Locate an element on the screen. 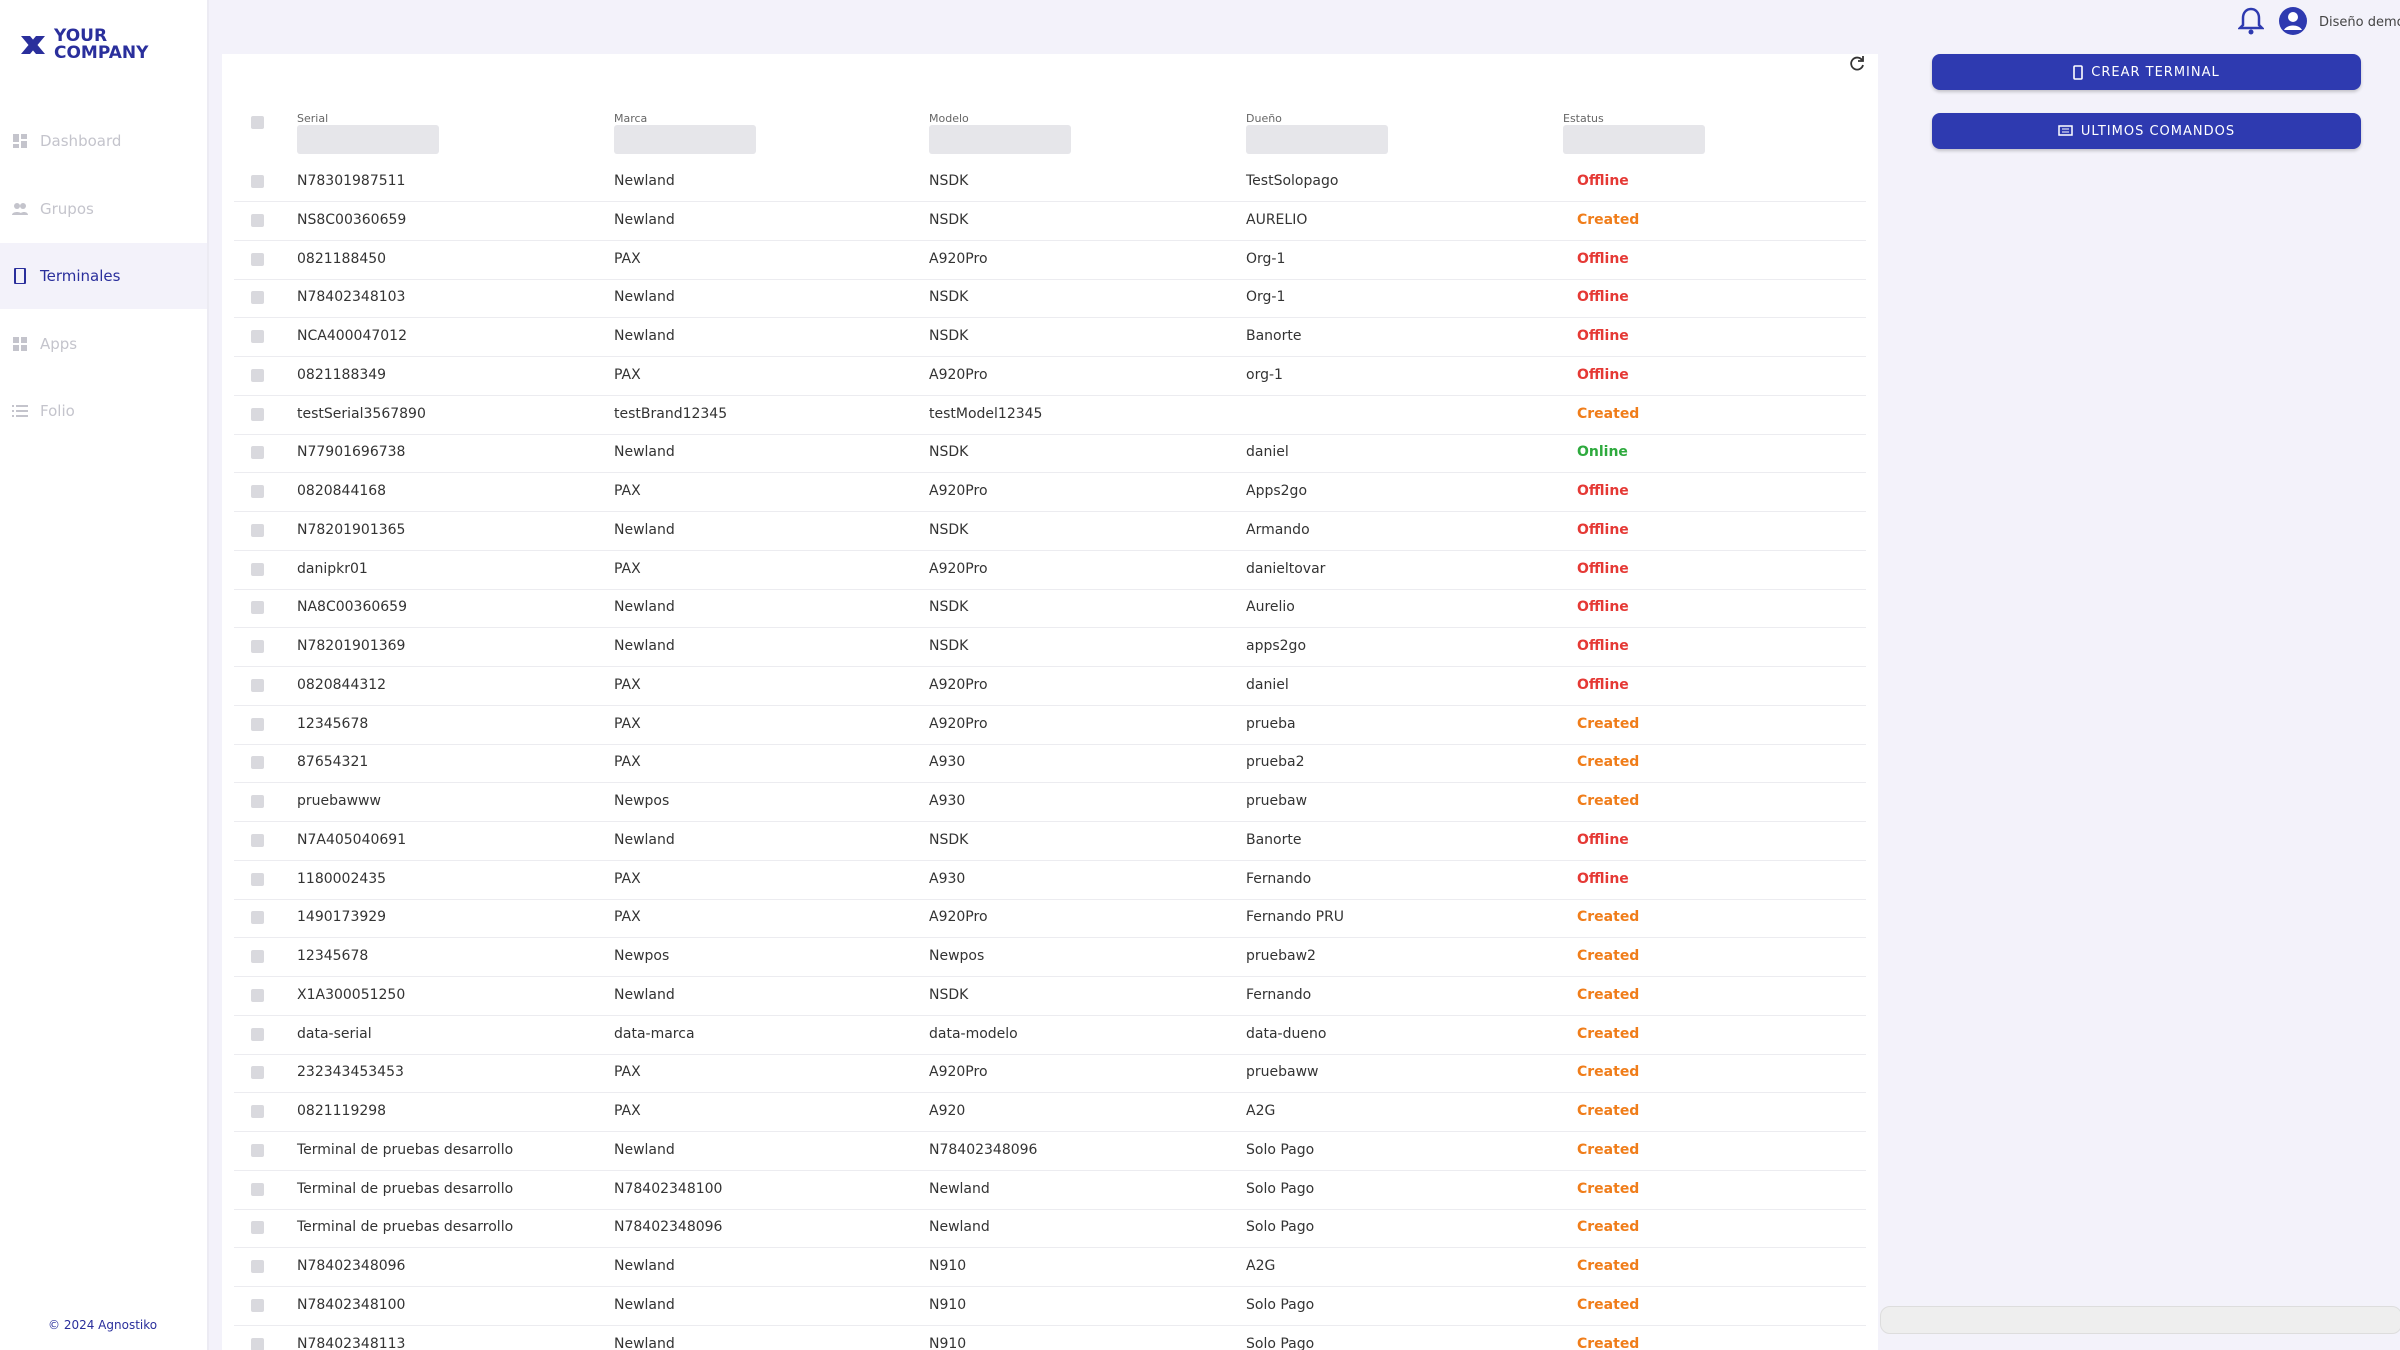  table-row: X1A300051250 Newland NSDK Fernando Created is located at coordinates (1050, 996).